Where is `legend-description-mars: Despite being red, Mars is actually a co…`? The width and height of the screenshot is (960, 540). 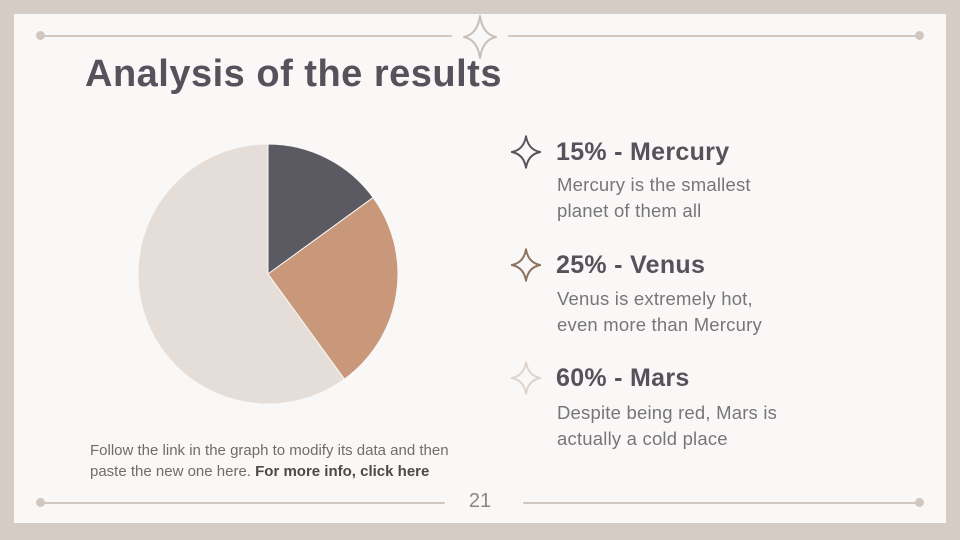
legend-description-mars: Despite being red, Mars is actually a co… is located at coordinates (667, 426).